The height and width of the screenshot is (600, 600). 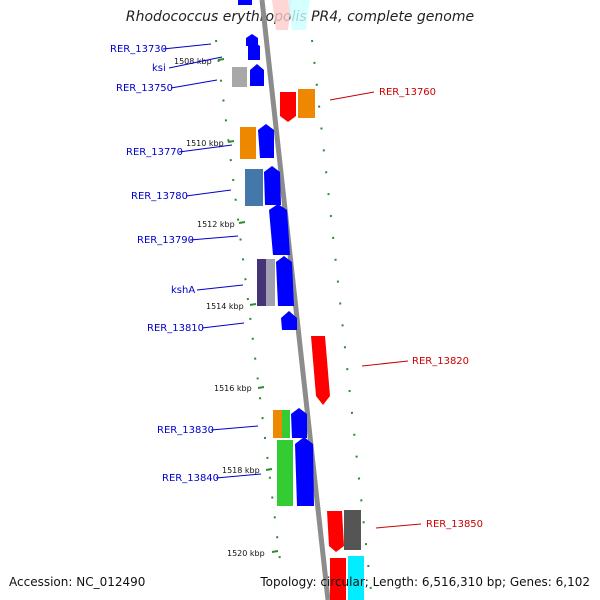 I want to click on label-rer13830: RER_13830, so click(x=185, y=430).